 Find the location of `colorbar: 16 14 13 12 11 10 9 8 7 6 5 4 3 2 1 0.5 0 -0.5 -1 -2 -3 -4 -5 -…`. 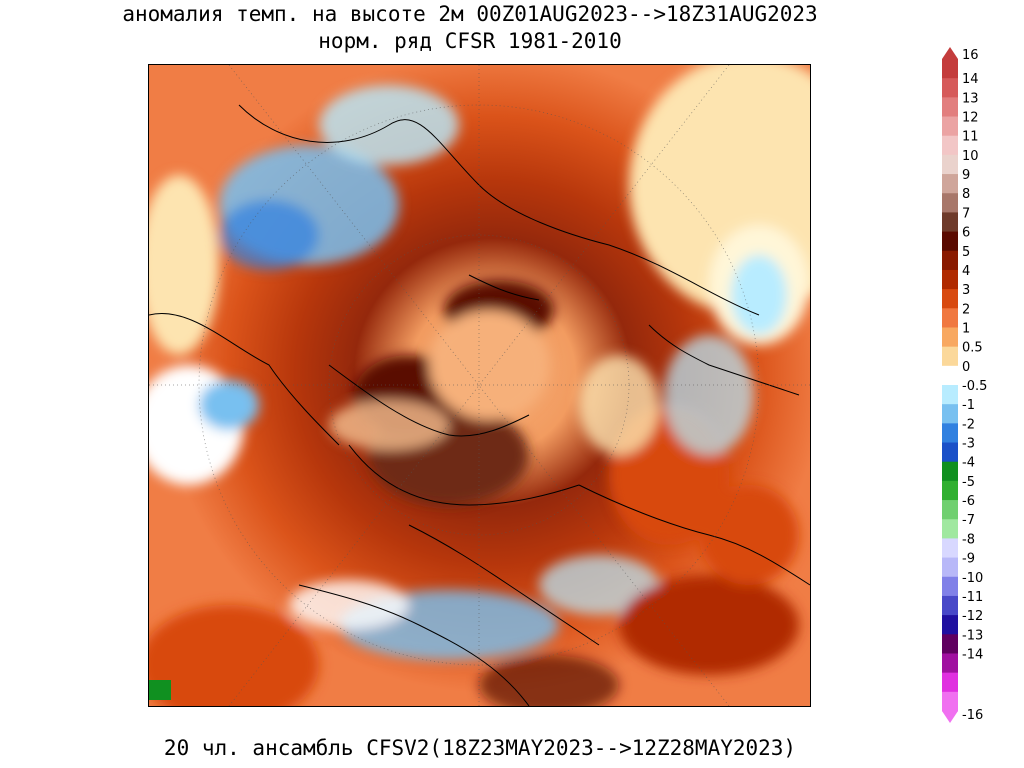

colorbar: 16 14 13 12 11 10 9 8 7 6 5 4 3 2 1 0.5 0 -0.5 -1 -2 -3 -4 -5 -… is located at coordinates (982, 385).